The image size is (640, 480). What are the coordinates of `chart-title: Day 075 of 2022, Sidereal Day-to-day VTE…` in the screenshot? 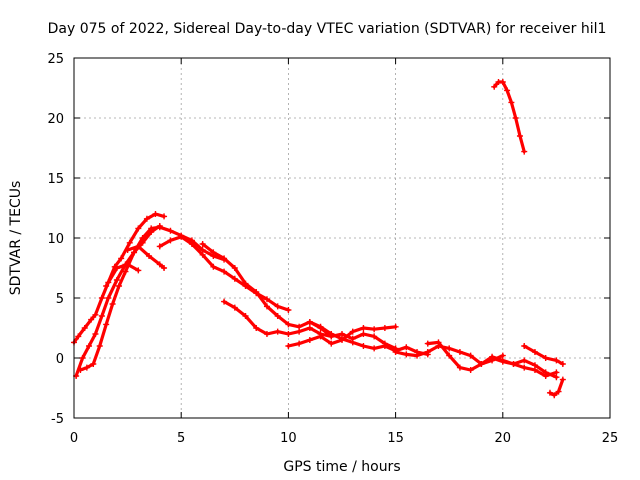 It's located at (327, 29).